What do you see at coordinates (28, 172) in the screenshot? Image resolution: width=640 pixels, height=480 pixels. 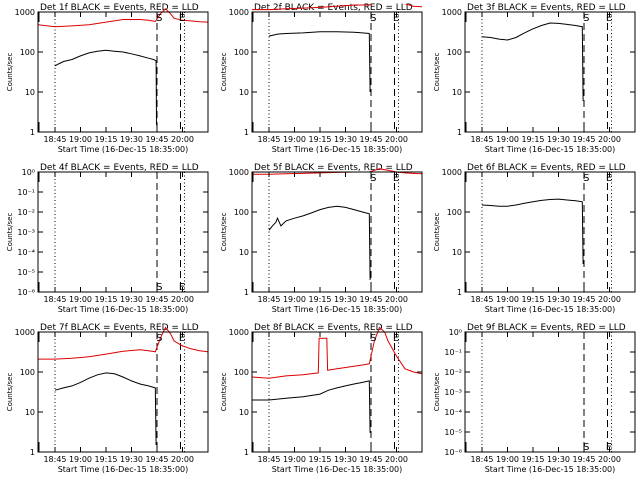 I see `y-tick-label: 10⁰` at bounding box center [28, 172].